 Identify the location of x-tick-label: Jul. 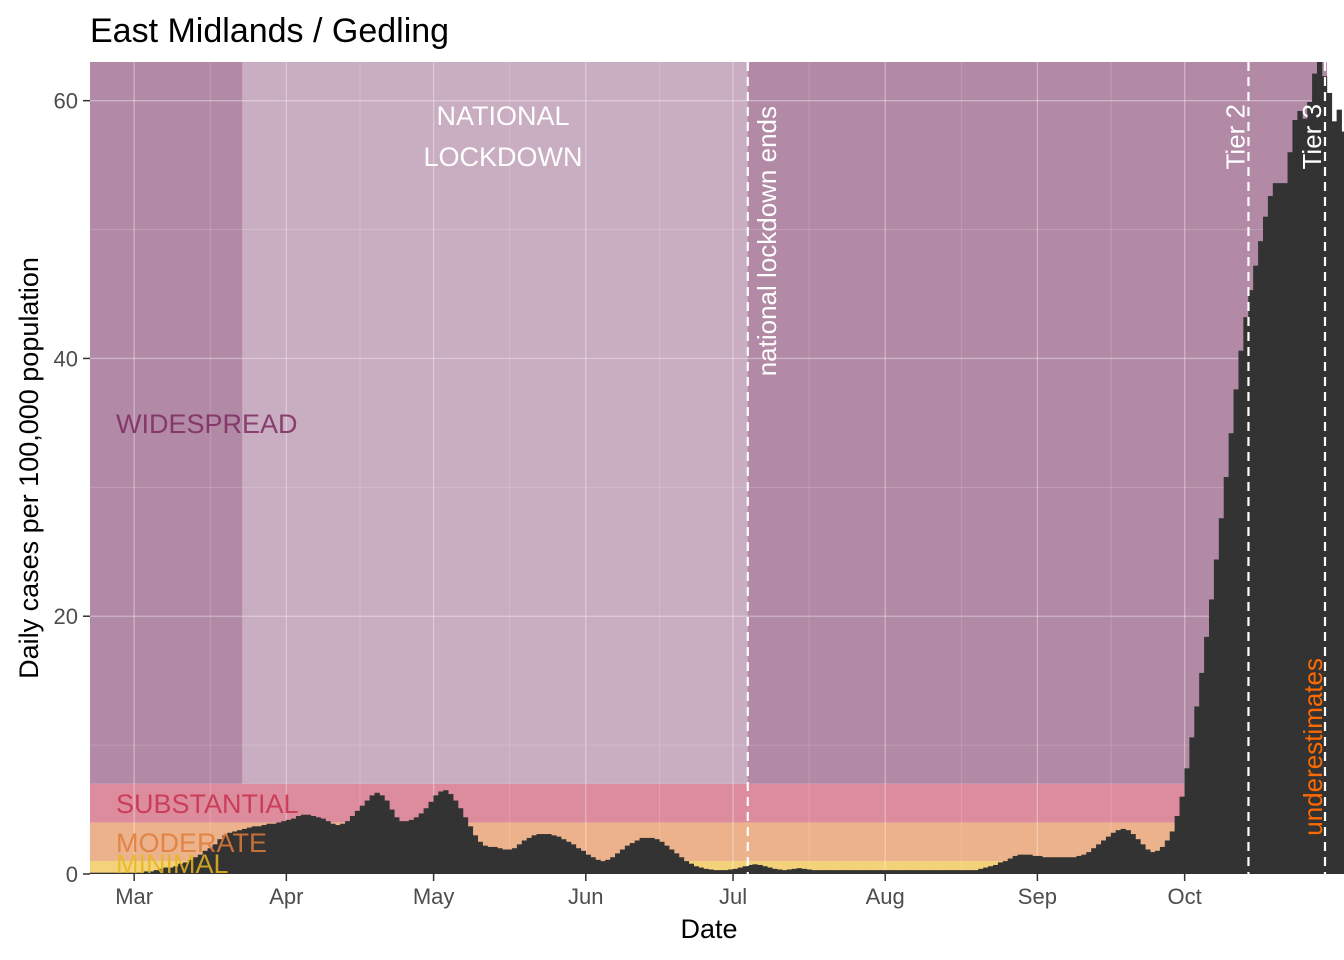
(733, 896).